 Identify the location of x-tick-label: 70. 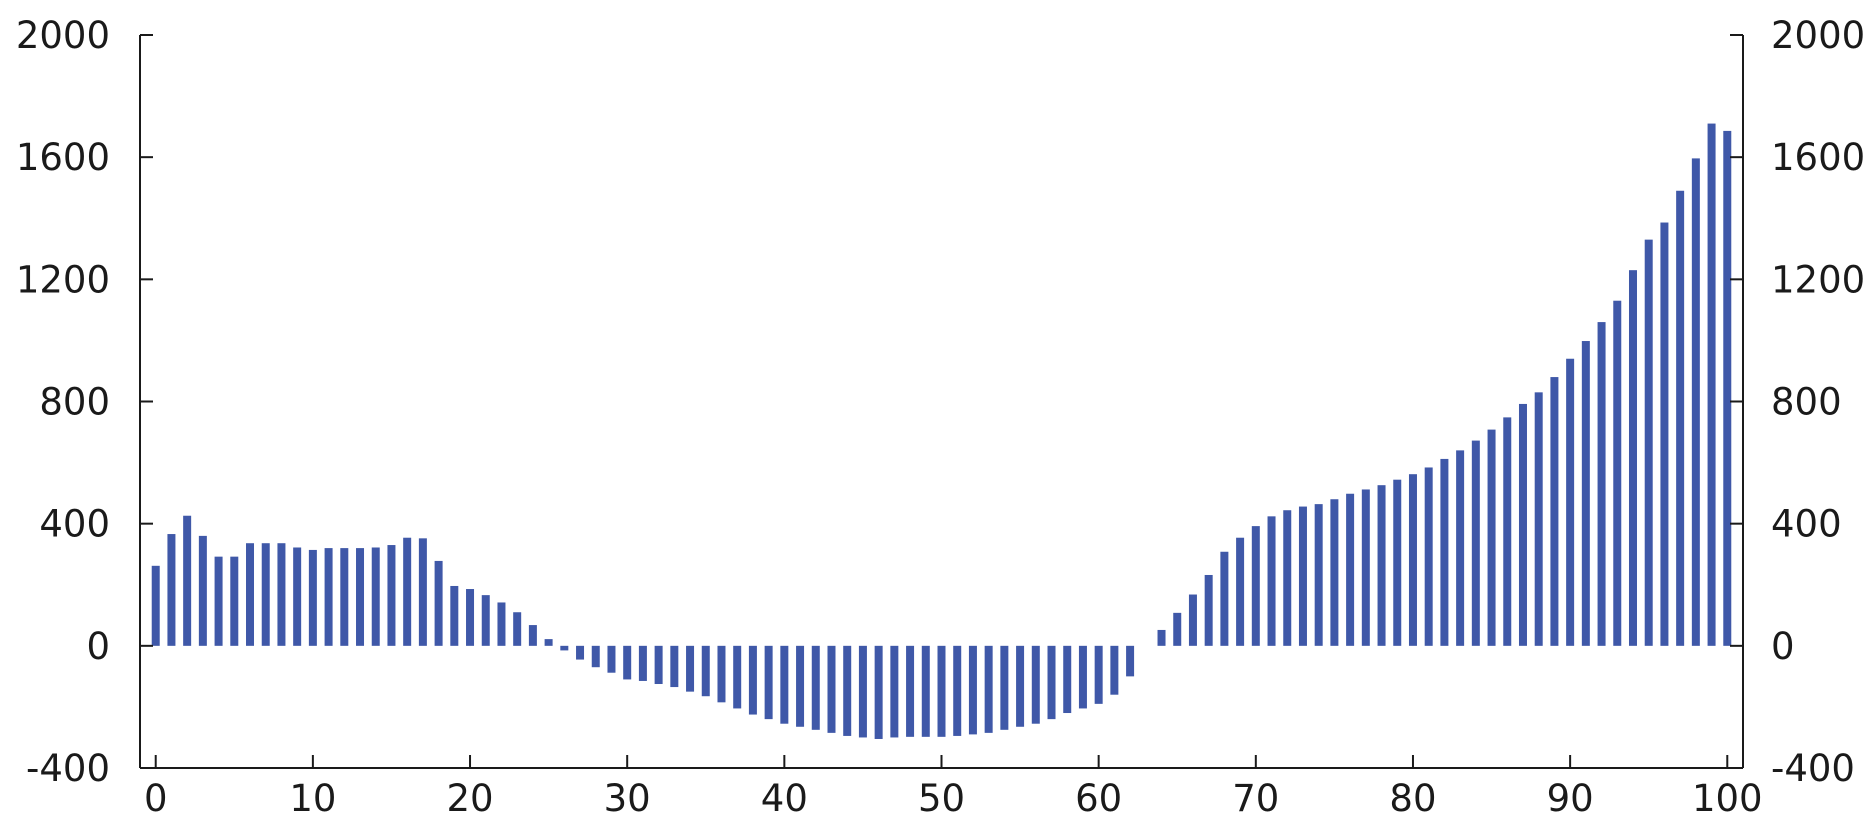
(1255, 798).